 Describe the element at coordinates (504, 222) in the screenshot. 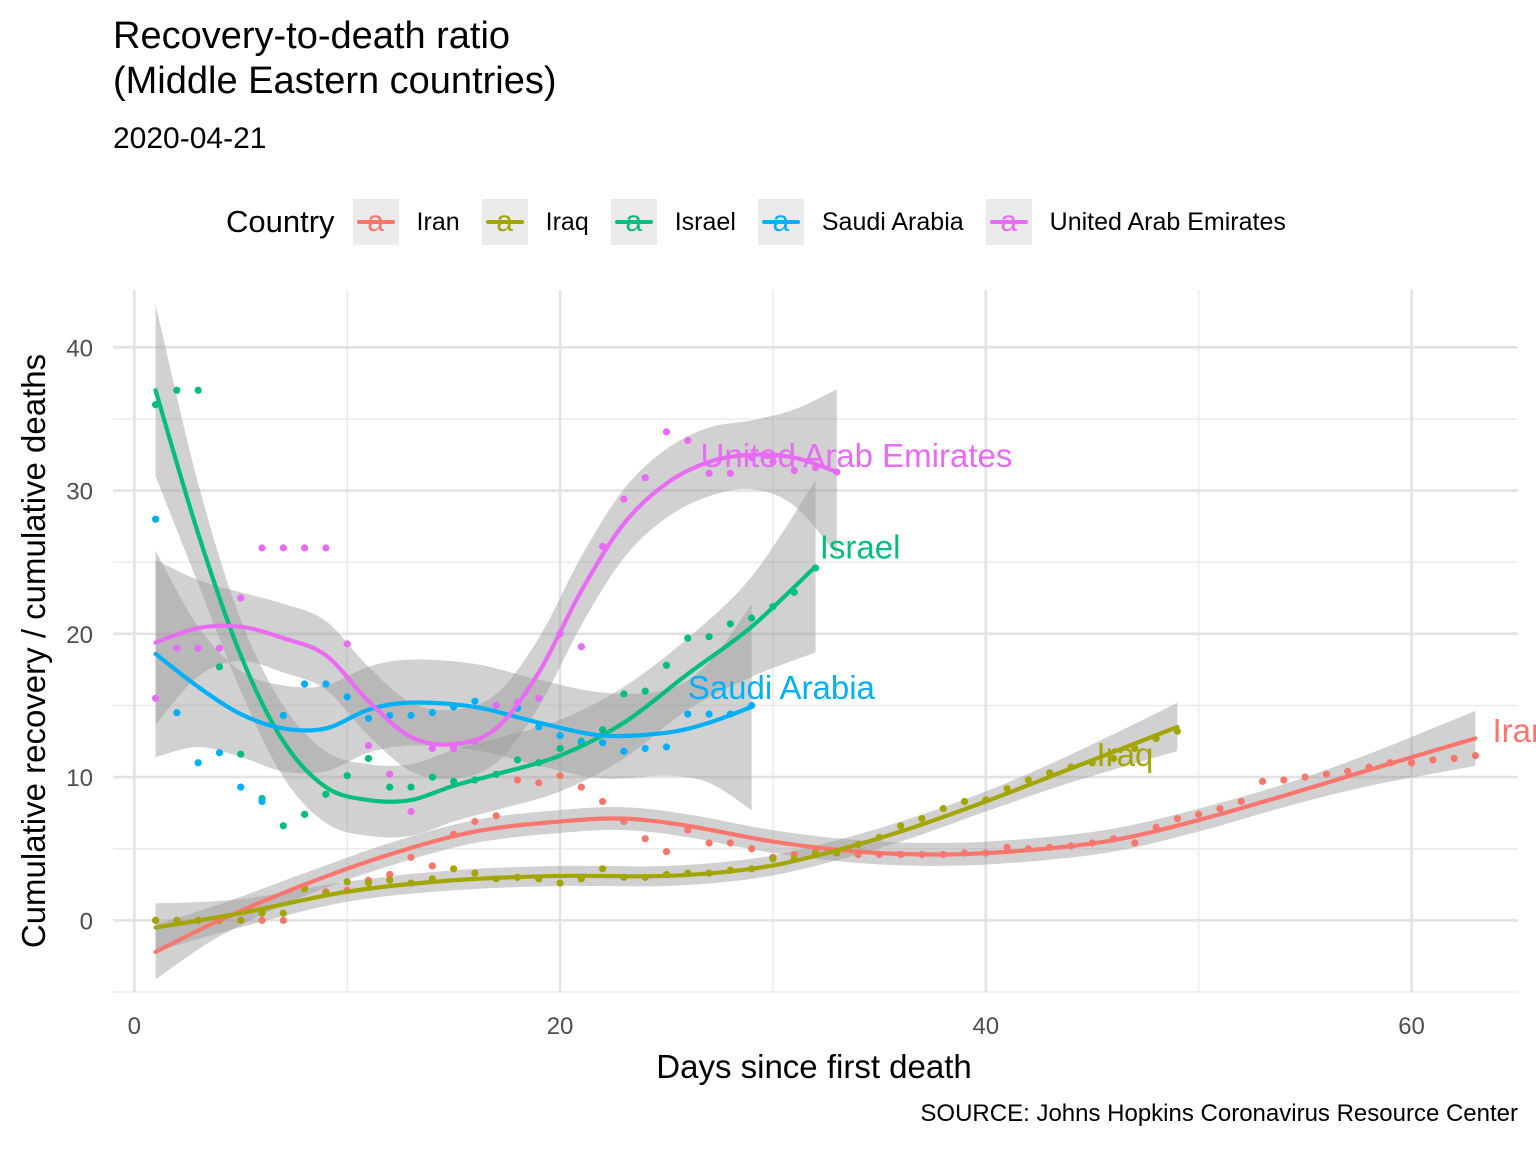

I see `legend-key-iraq: a` at that location.